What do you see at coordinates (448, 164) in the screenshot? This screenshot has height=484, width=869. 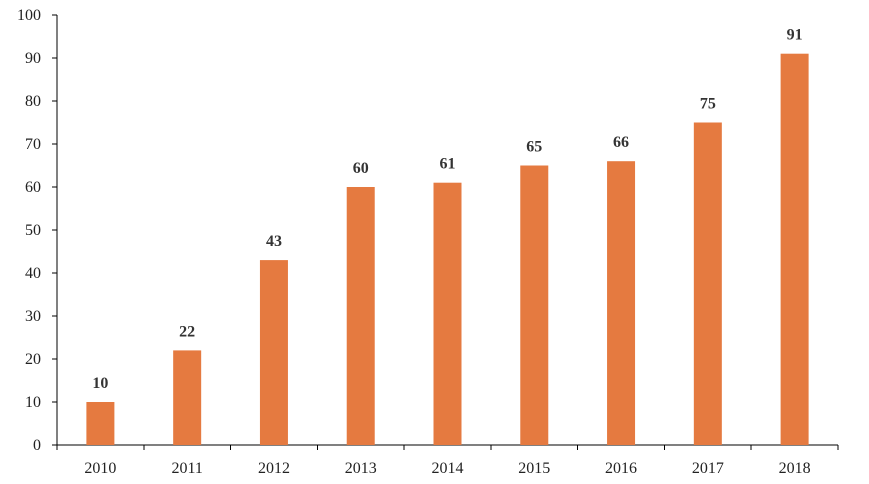 I see `data-label: 61` at bounding box center [448, 164].